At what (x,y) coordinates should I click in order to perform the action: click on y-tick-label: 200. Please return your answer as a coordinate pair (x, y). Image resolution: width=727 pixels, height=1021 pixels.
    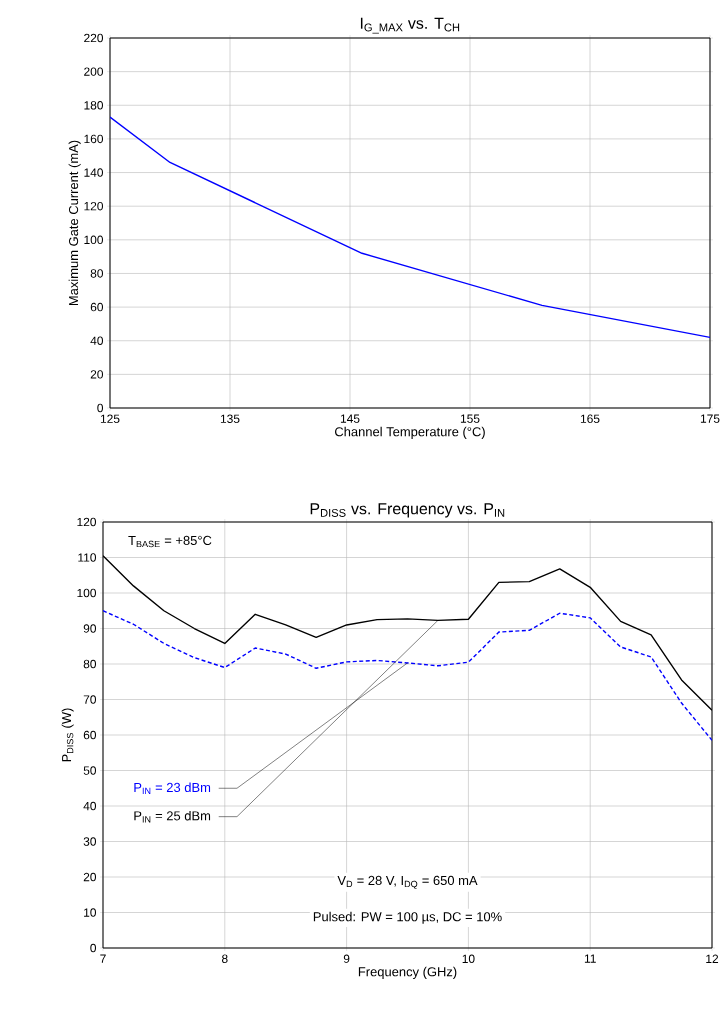
    Looking at the image, I should click on (94, 71).